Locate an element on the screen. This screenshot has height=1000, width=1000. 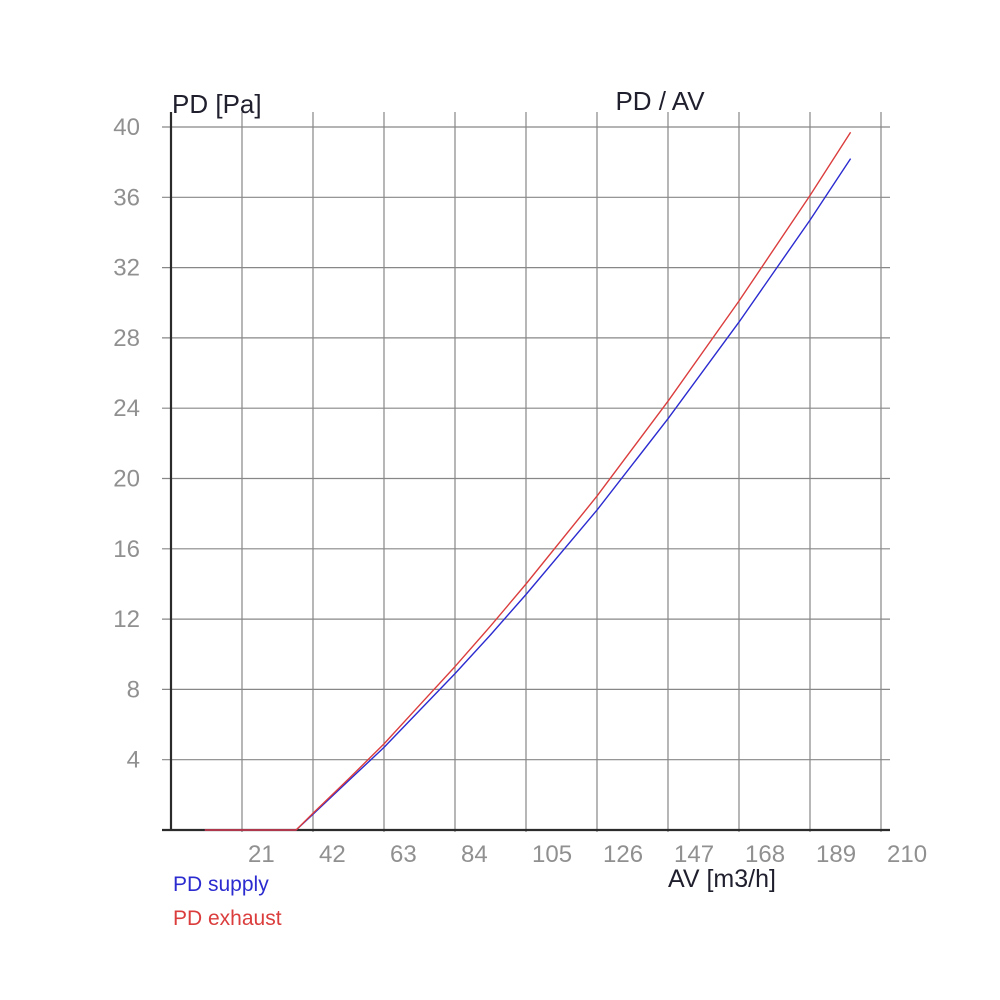
legend-item-exhaust: PD exhaust is located at coordinates (227, 918).